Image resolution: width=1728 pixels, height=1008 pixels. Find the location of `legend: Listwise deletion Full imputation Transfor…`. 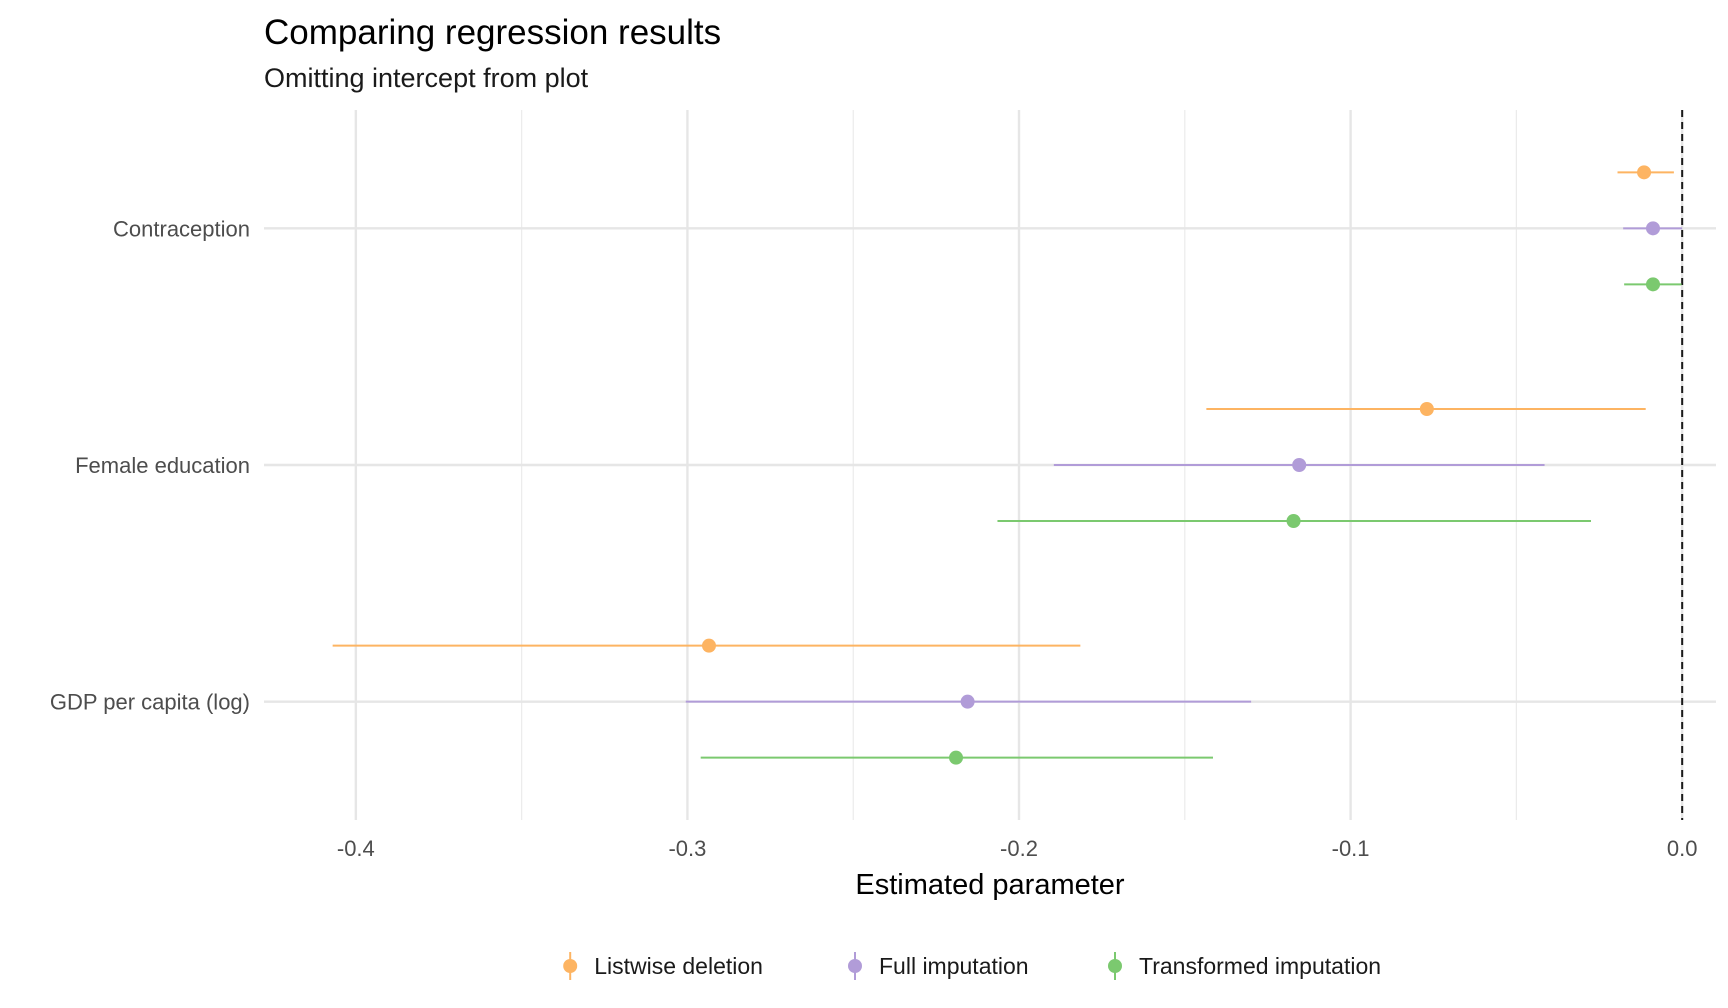

legend: Listwise deletion Full imputation Transfor… is located at coordinates (972, 966).